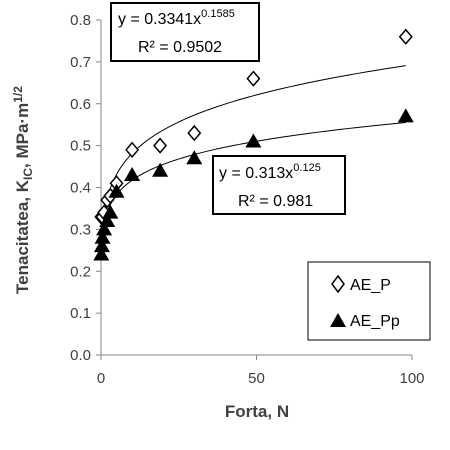  Describe the element at coordinates (80, 188) in the screenshot. I see `y-tick-label: 0.4` at that location.